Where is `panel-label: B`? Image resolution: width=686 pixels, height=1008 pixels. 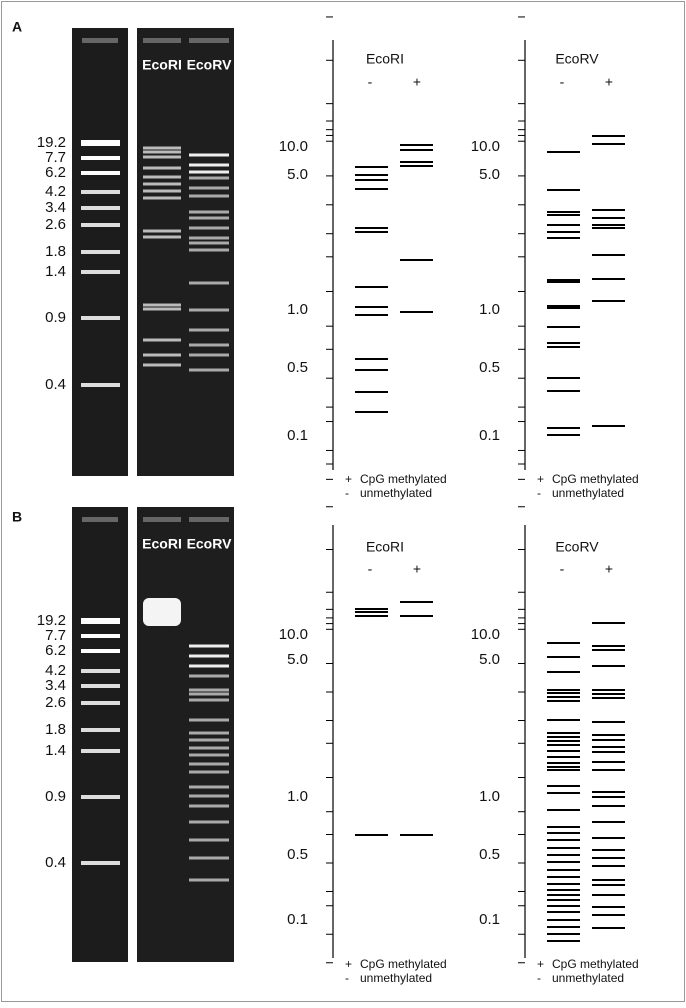 panel-label: B is located at coordinates (17, 517).